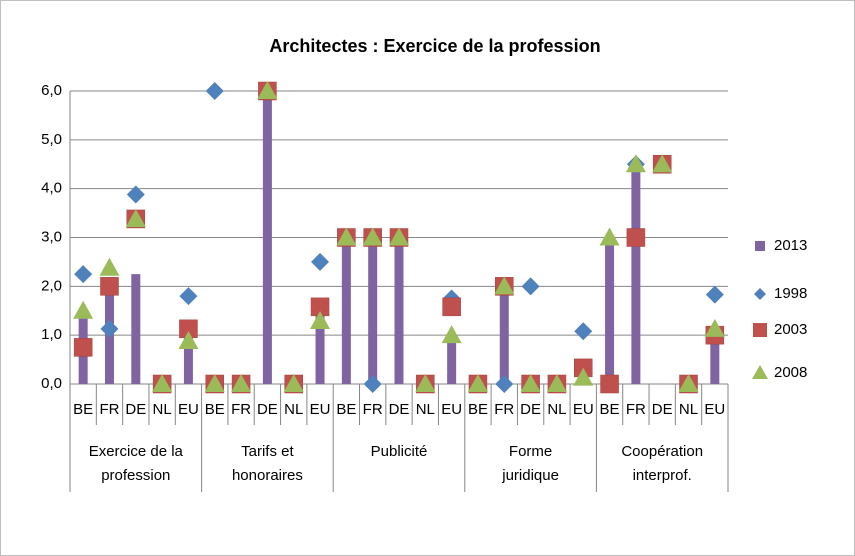 Image resolution: width=855 pixels, height=556 pixels. Describe the element at coordinates (399, 451) in the screenshot. I see `group-label: Publicité` at that location.